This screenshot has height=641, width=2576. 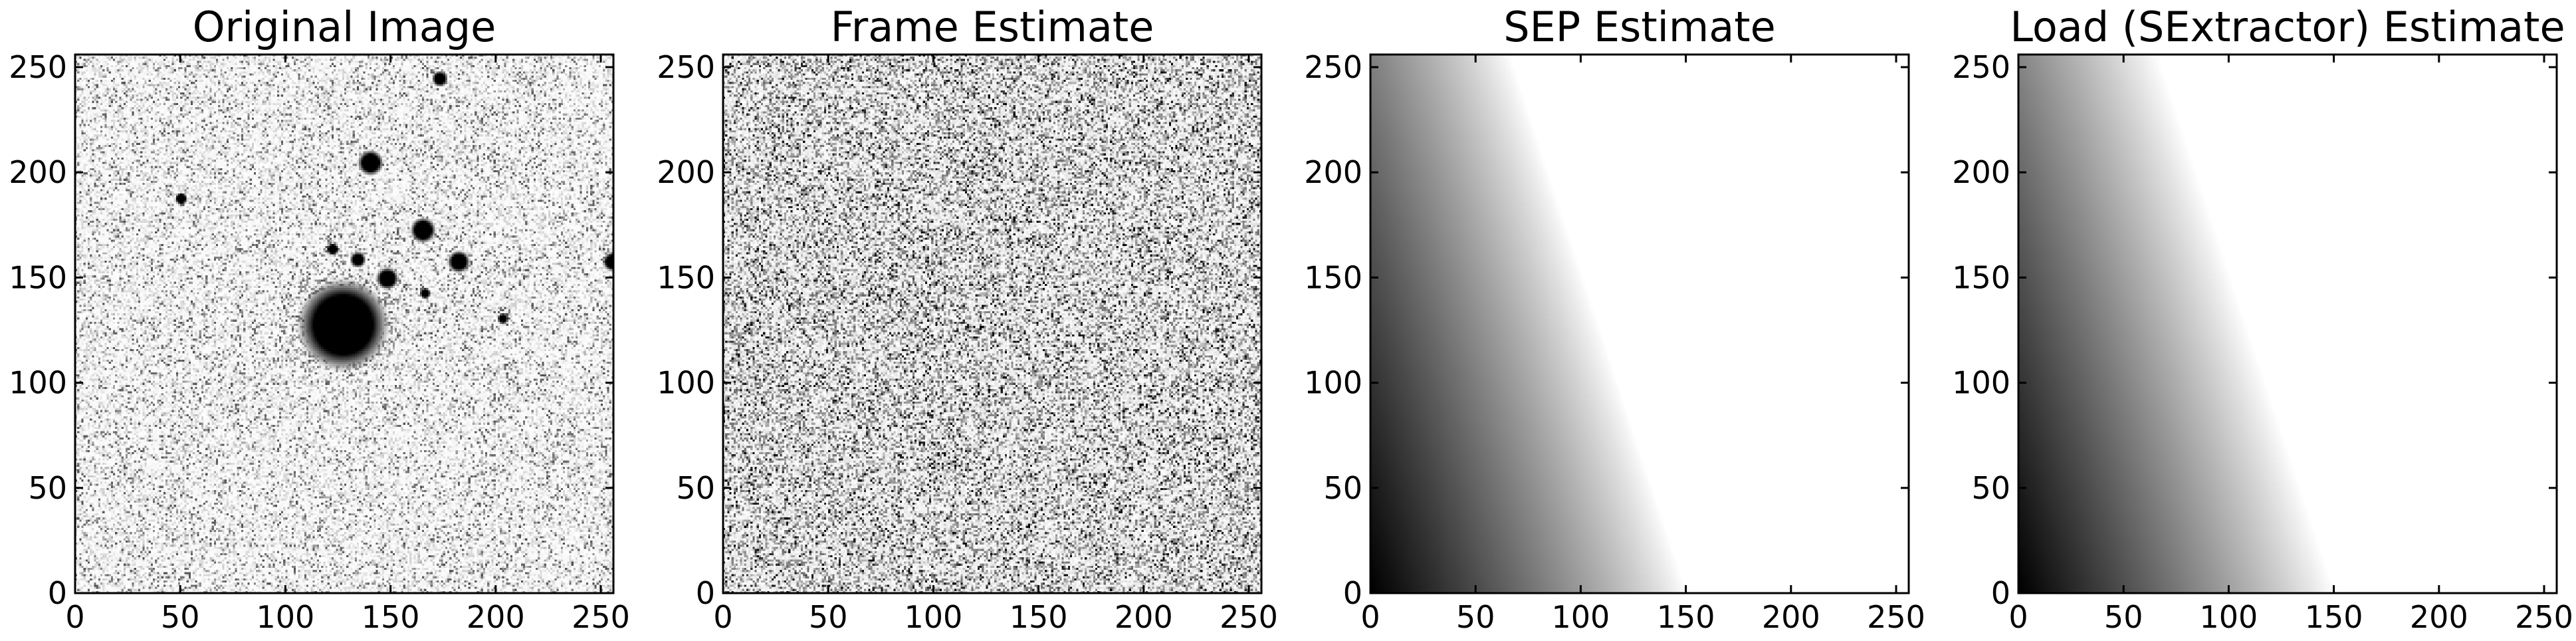 I want to click on panel-title: Load (SExtractor) Estimate, so click(x=2287, y=27).